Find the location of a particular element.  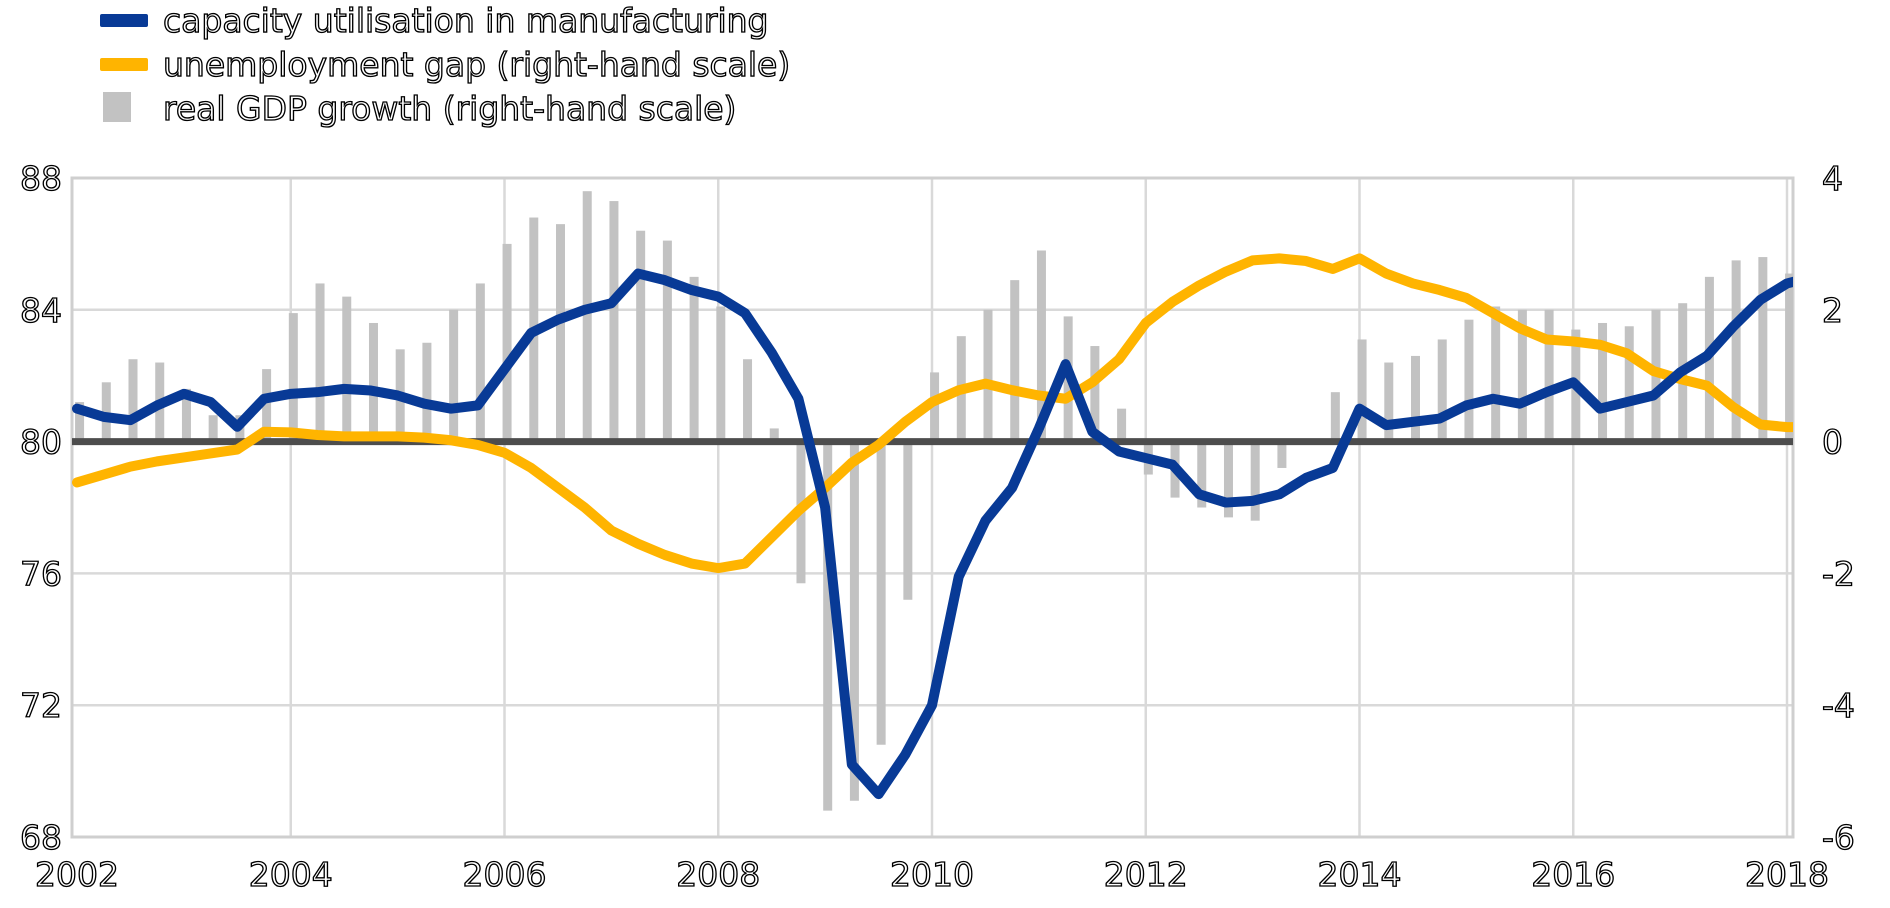

legend-item: real GDP growth (right-hand scale) is located at coordinates (420, 108).